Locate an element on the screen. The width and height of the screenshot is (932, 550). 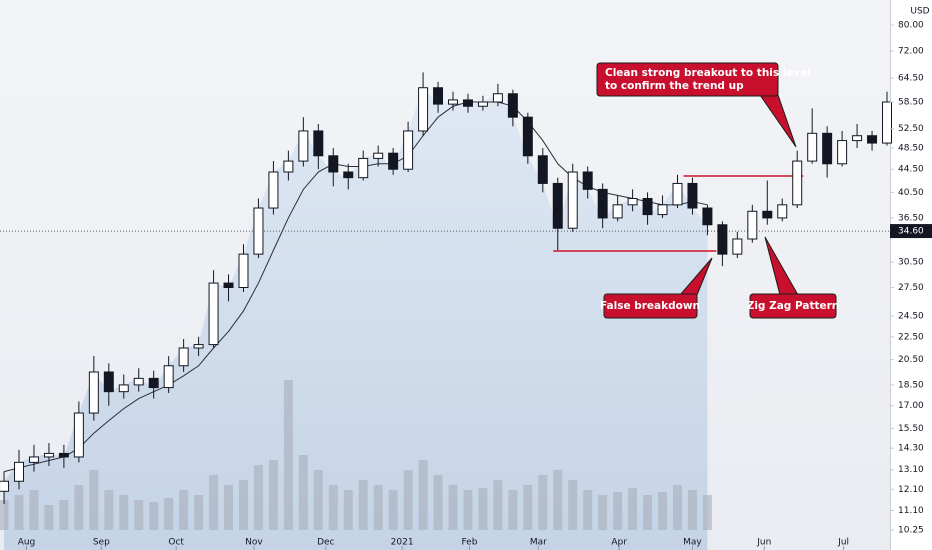
y-tick-label: 17.00 is located at coordinates (911, 406).